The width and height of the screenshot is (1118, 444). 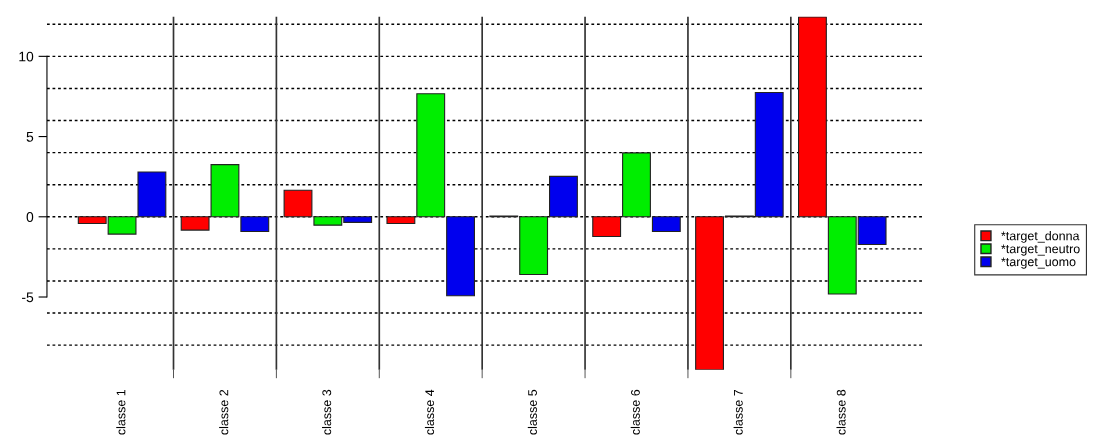 What do you see at coordinates (28, 297) in the screenshot?
I see `y-tick-label: -5` at bounding box center [28, 297].